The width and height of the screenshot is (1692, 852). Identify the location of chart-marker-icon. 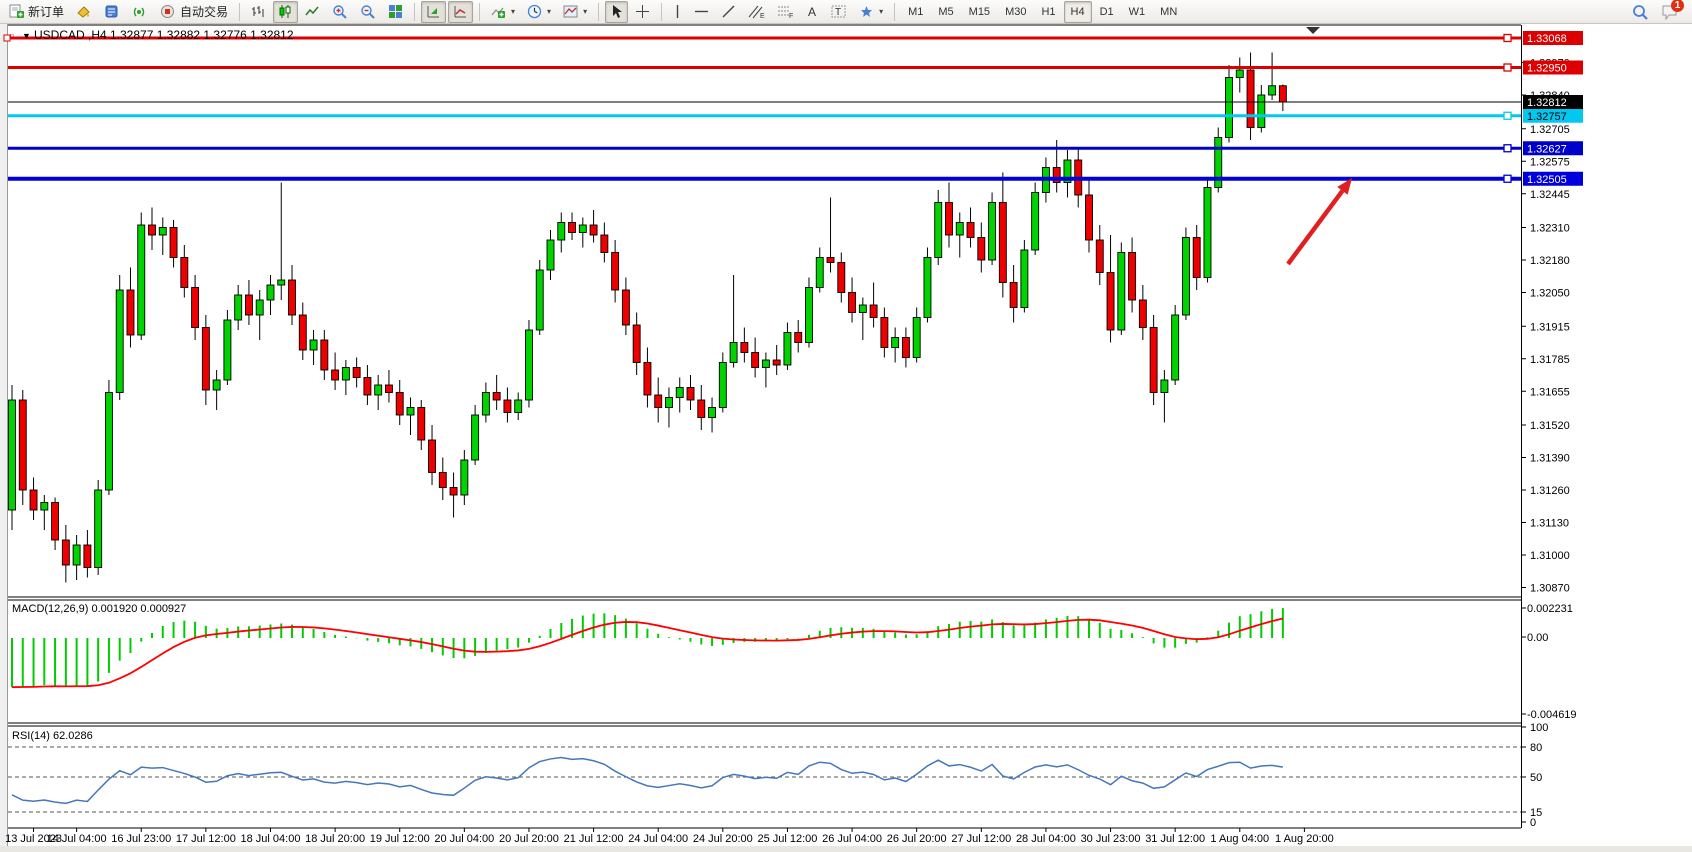
(460, 11).